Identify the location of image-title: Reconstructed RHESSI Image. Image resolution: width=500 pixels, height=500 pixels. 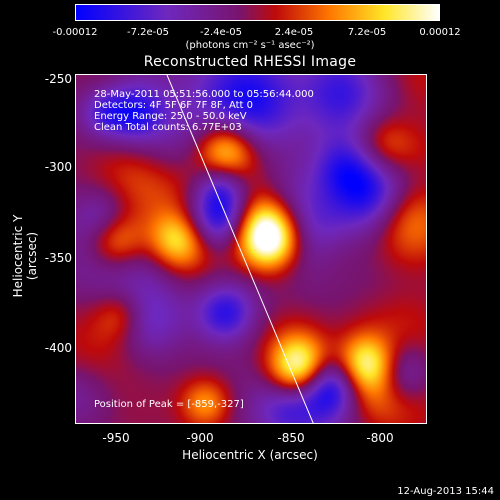
(250, 62).